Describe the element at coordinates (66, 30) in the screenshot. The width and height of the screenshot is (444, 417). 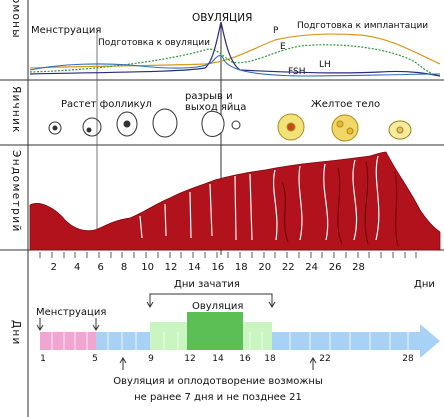
I see `label-menstruation: Менструация` at that location.